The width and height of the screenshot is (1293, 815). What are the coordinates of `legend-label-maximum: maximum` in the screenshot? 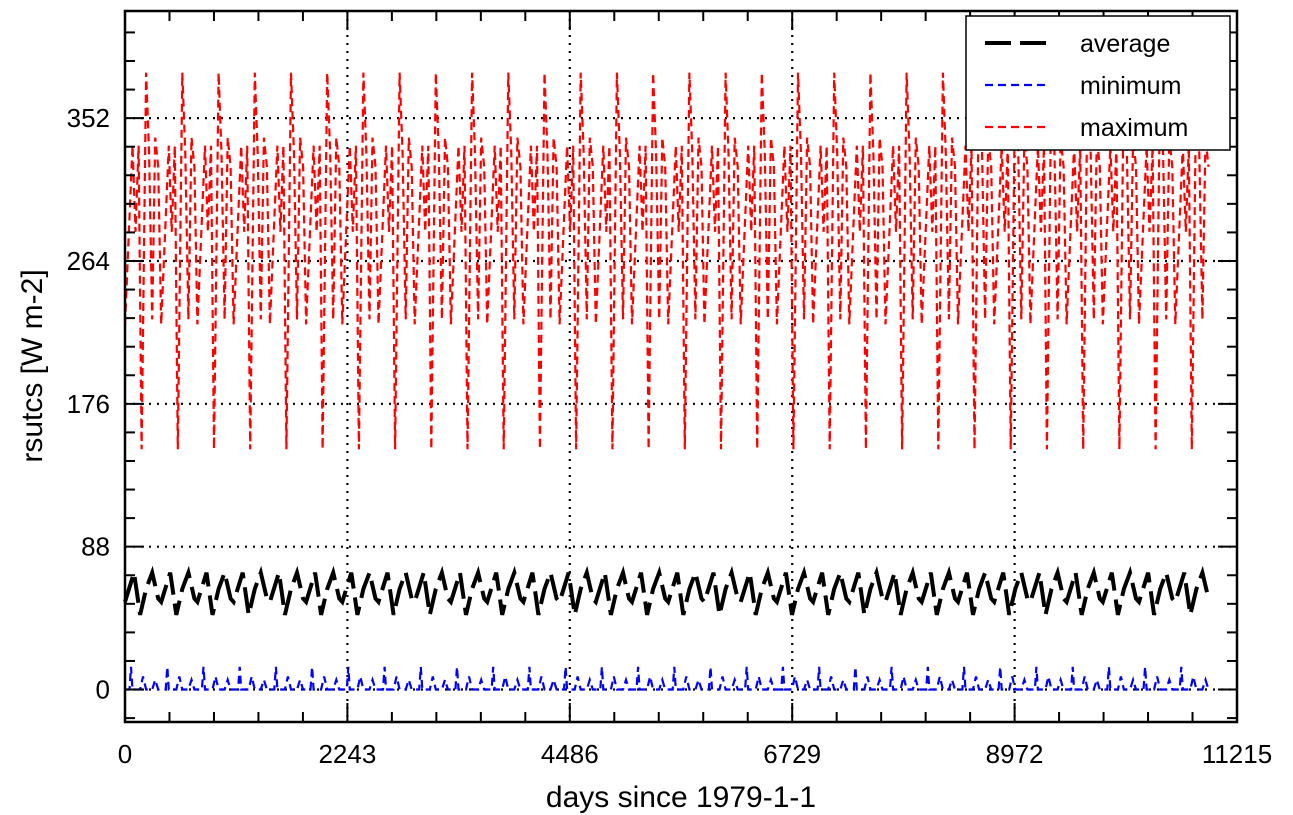 It's located at (1134, 128).